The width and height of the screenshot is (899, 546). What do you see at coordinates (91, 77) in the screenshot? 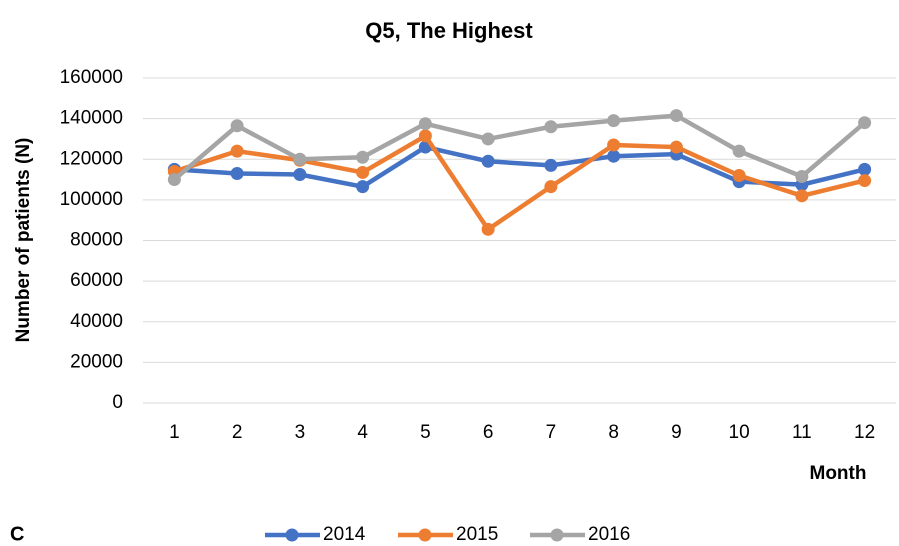
I see `y-tick-label: 160000` at bounding box center [91, 77].